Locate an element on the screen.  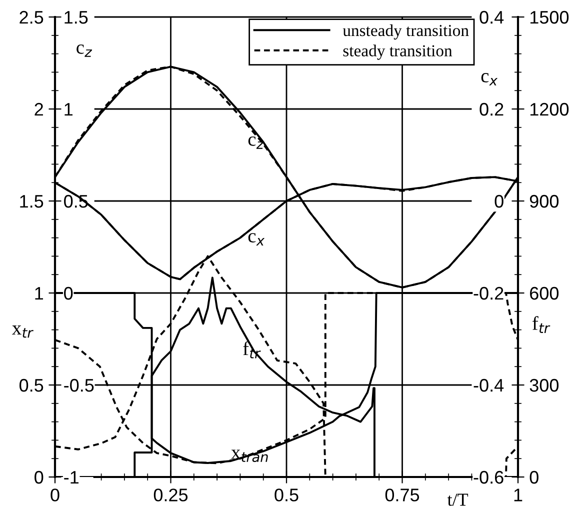
y-tick-label: -0.5 is located at coordinates (79, 385).